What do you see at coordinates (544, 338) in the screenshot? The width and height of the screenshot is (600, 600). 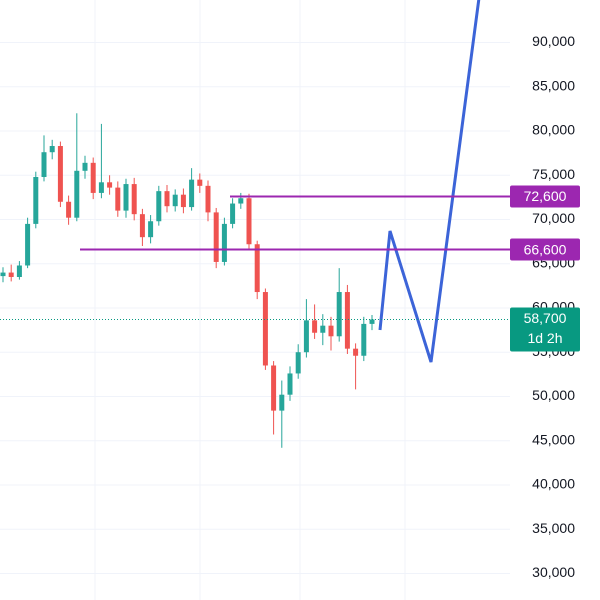 I see `countdown-label: 1d 2h` at bounding box center [544, 338].